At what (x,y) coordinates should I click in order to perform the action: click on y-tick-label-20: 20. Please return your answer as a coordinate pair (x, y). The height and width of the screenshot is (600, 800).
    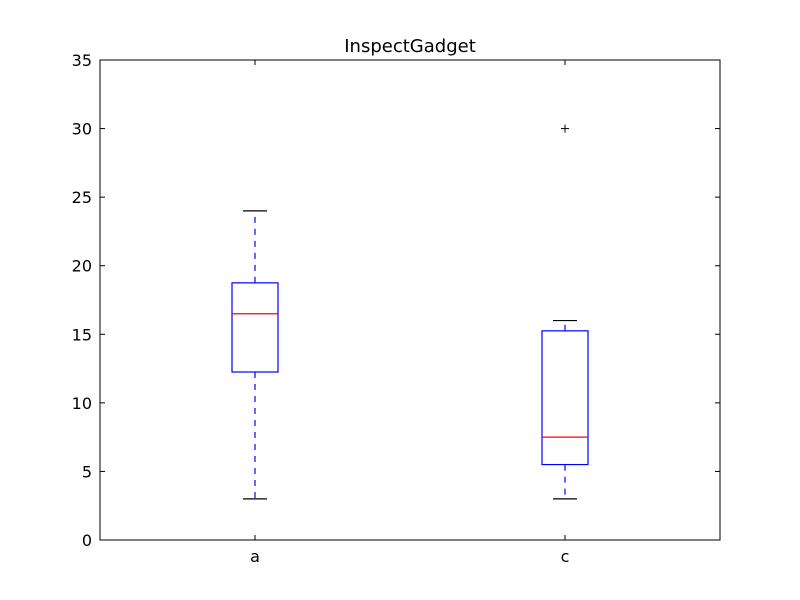
    Looking at the image, I should click on (82, 266).